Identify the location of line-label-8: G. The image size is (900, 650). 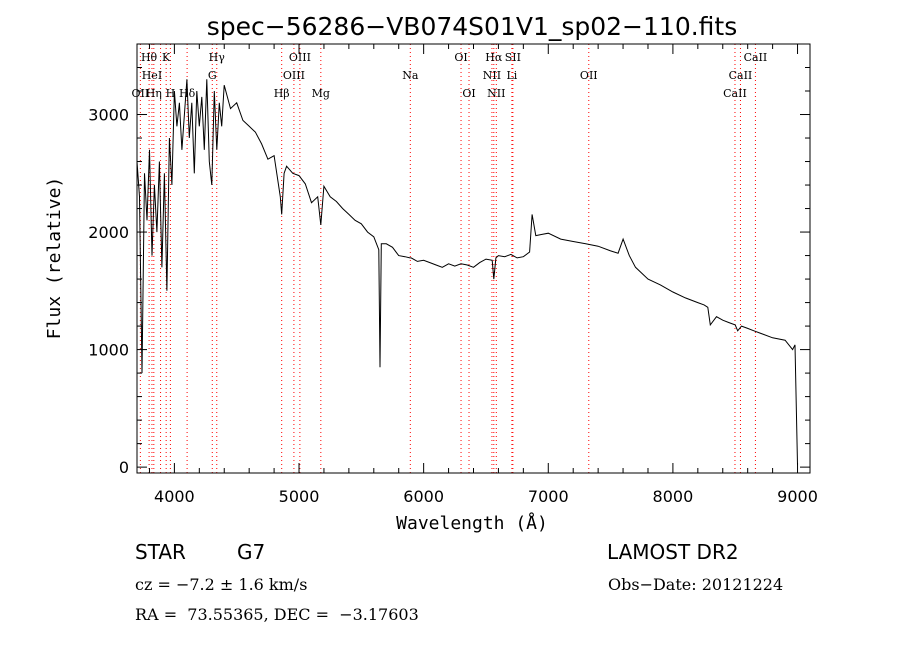
(212, 75).